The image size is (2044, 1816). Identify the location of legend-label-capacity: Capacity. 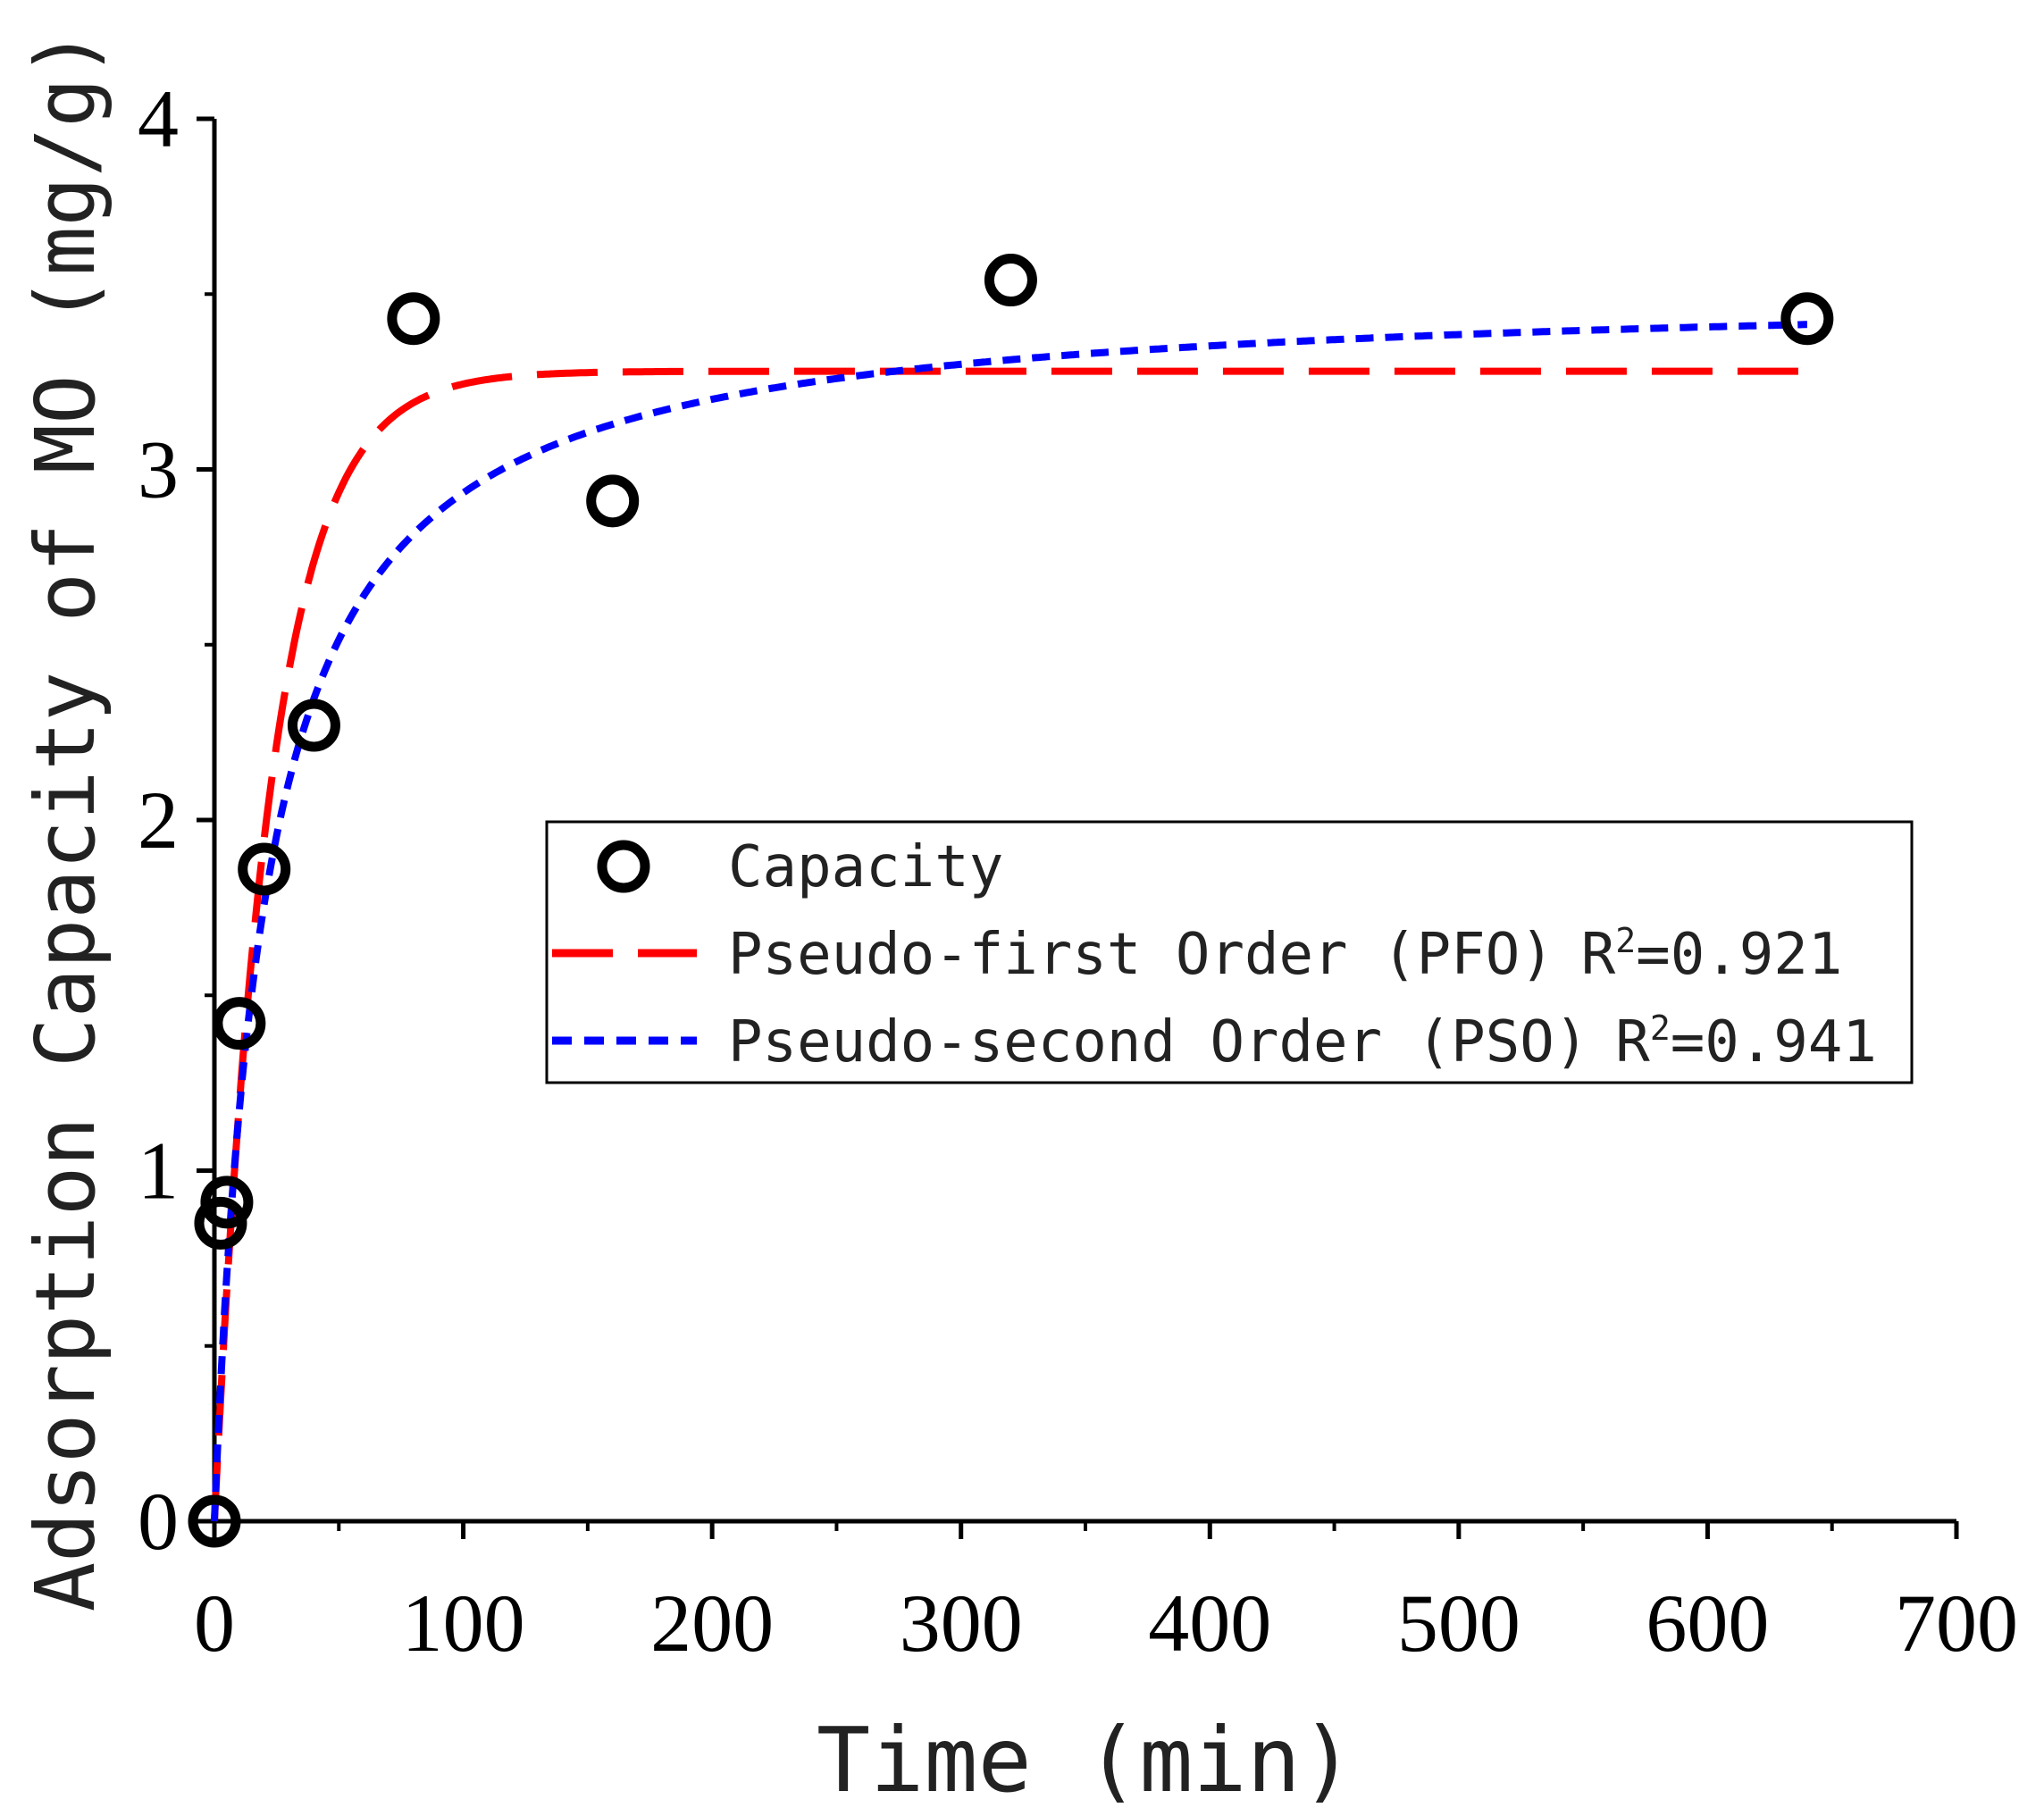
(865, 867).